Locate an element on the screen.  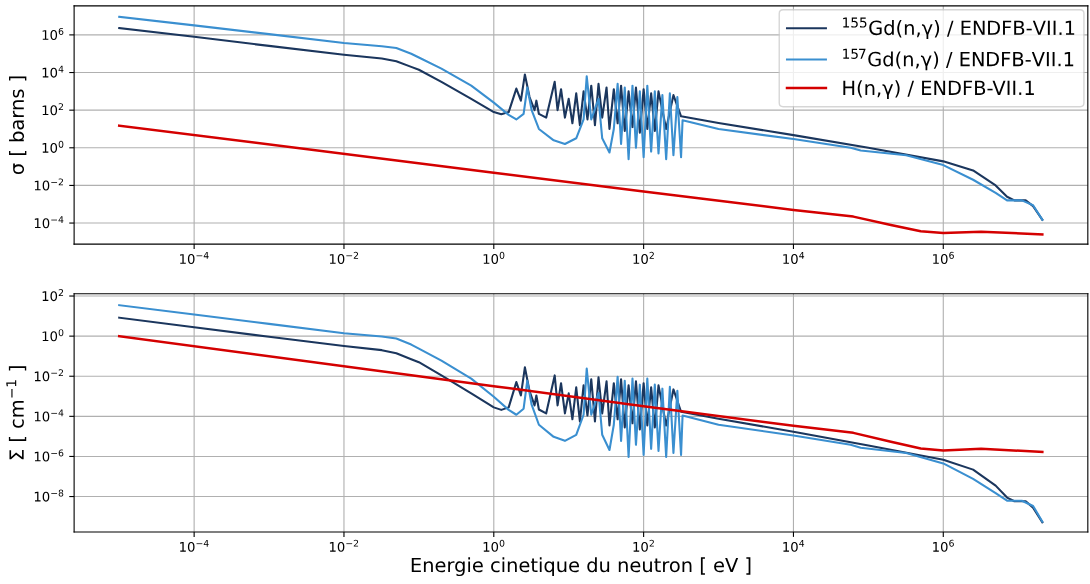
legend-label: $^{155}$Gd(n,γ) / ENDFB-VII.1 is located at coordinates (959, 28).